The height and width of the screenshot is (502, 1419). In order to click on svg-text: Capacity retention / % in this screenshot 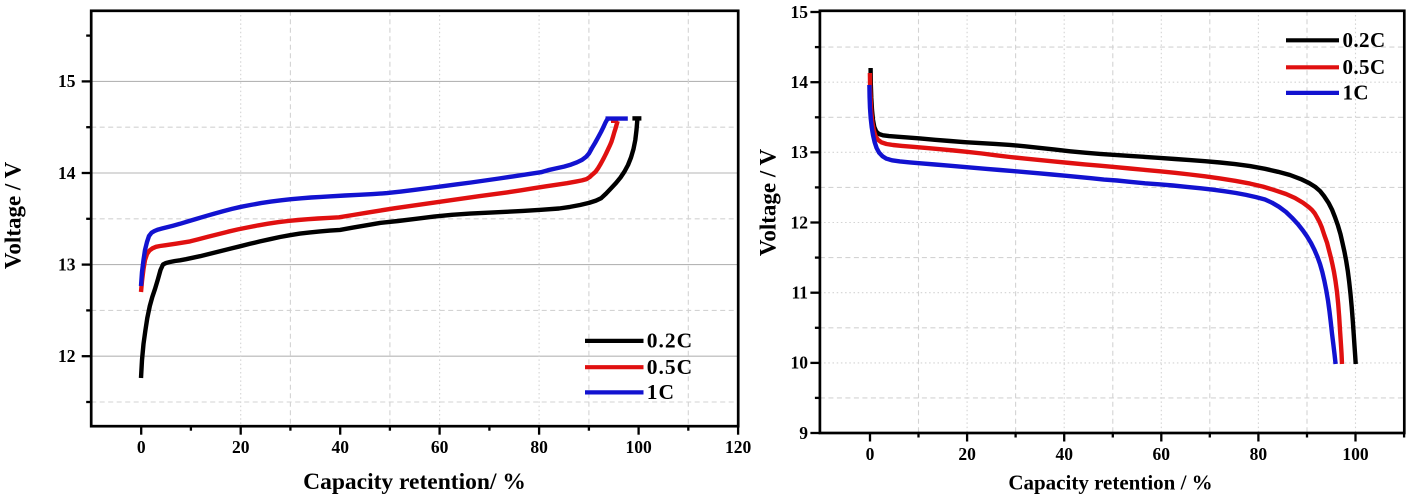, I will do `click(1110, 482)`.